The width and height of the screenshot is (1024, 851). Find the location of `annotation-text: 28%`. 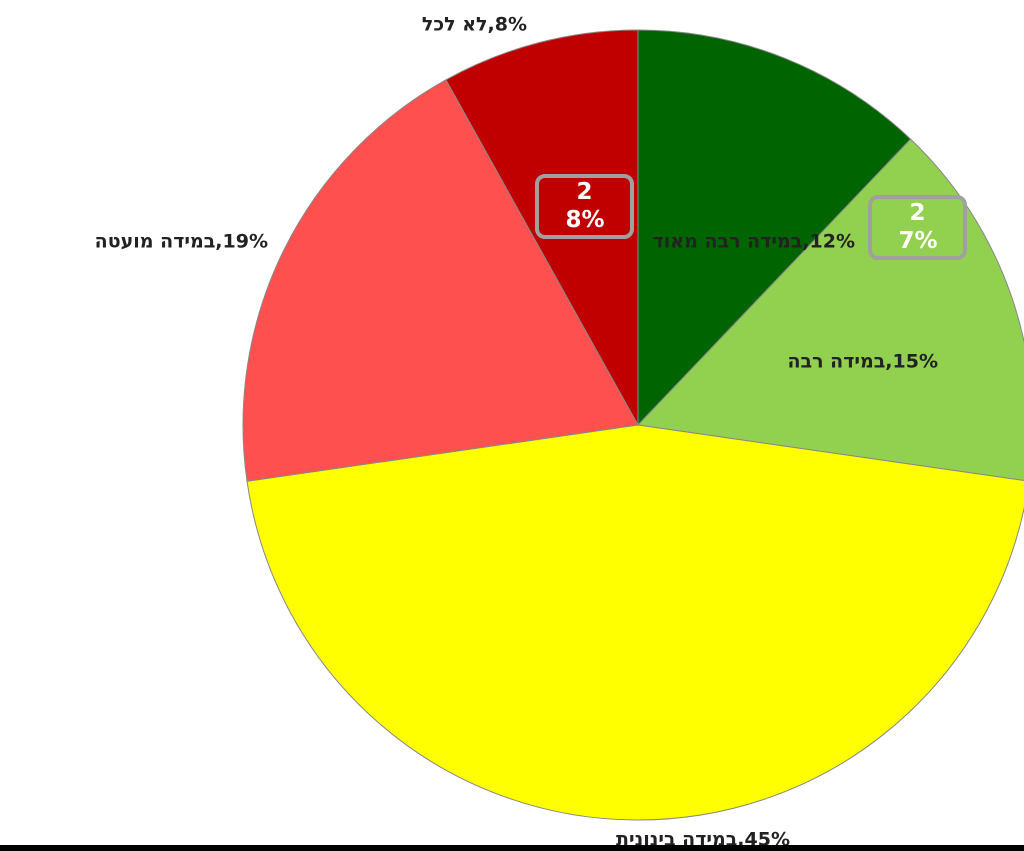

annotation-text: 28% is located at coordinates (585, 206).